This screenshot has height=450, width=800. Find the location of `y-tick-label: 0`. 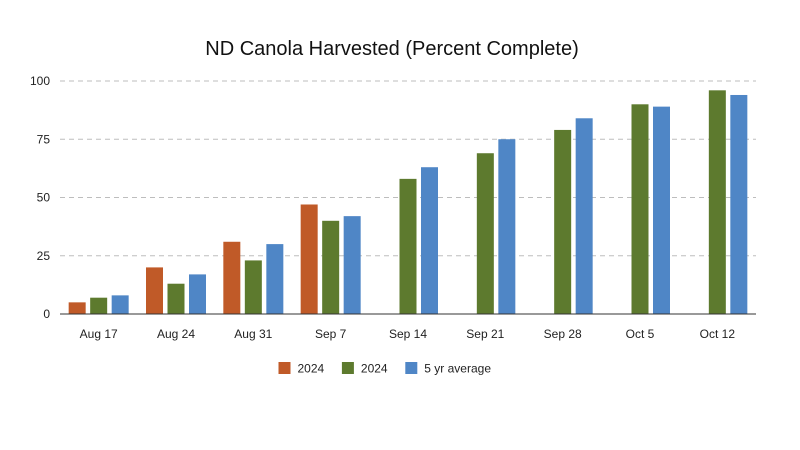

y-tick-label: 0 is located at coordinates (46, 314).